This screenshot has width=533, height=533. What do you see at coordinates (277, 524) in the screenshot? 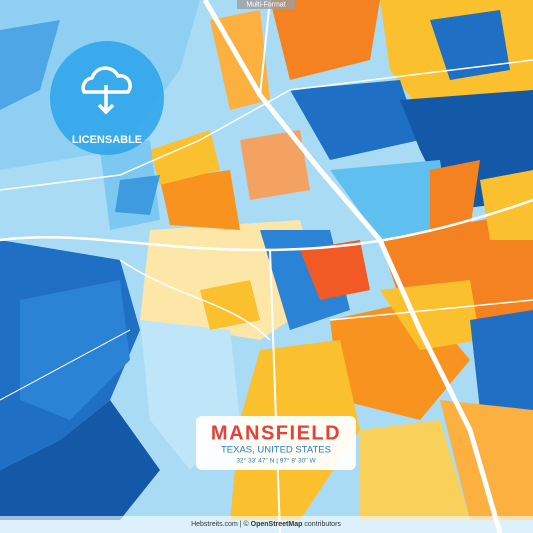
I see `footer-source: OpenStreetMap` at bounding box center [277, 524].